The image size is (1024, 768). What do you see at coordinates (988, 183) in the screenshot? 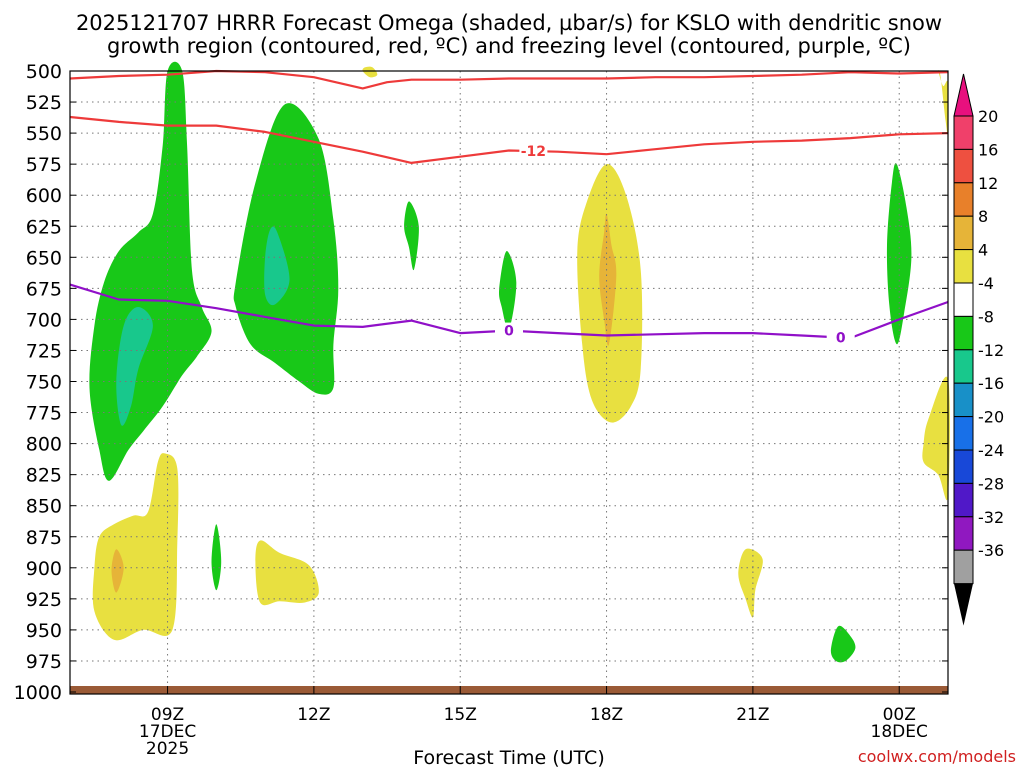
I see `colorbar-label: 12` at bounding box center [988, 183].